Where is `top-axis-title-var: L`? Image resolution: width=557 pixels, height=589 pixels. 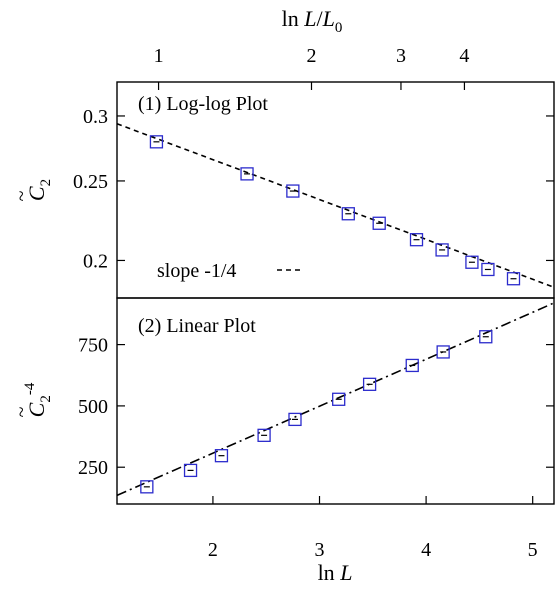 top-axis-title-var: L is located at coordinates (309, 18).